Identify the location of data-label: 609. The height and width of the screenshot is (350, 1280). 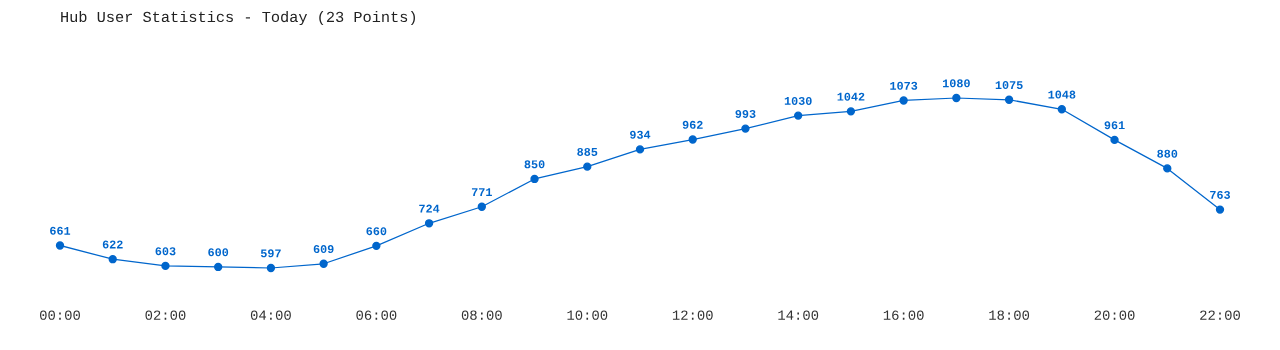
(323, 249).